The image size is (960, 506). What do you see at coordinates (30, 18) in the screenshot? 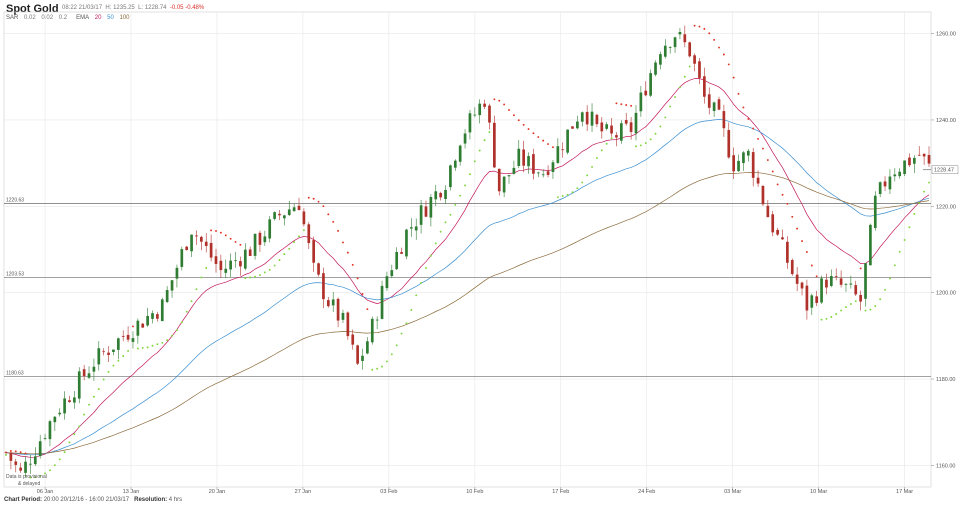
I see `sar-param-1: 0.02` at bounding box center [30, 18].